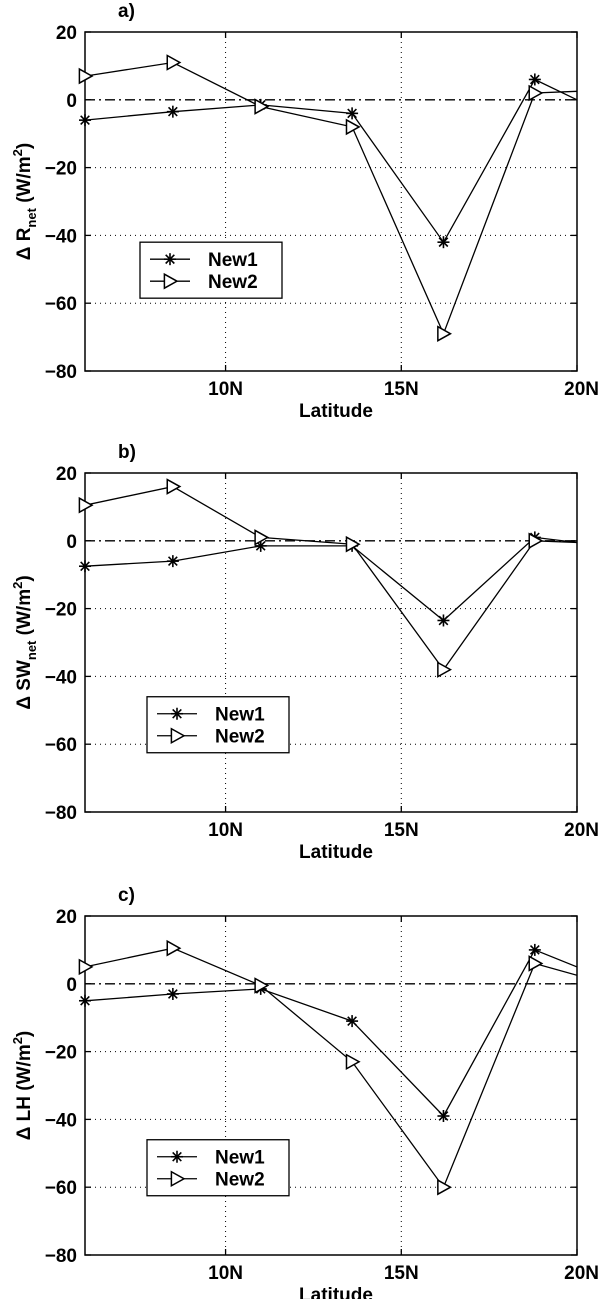 The height and width of the screenshot is (1299, 600). I want to click on panel-label: b), so click(127, 452).